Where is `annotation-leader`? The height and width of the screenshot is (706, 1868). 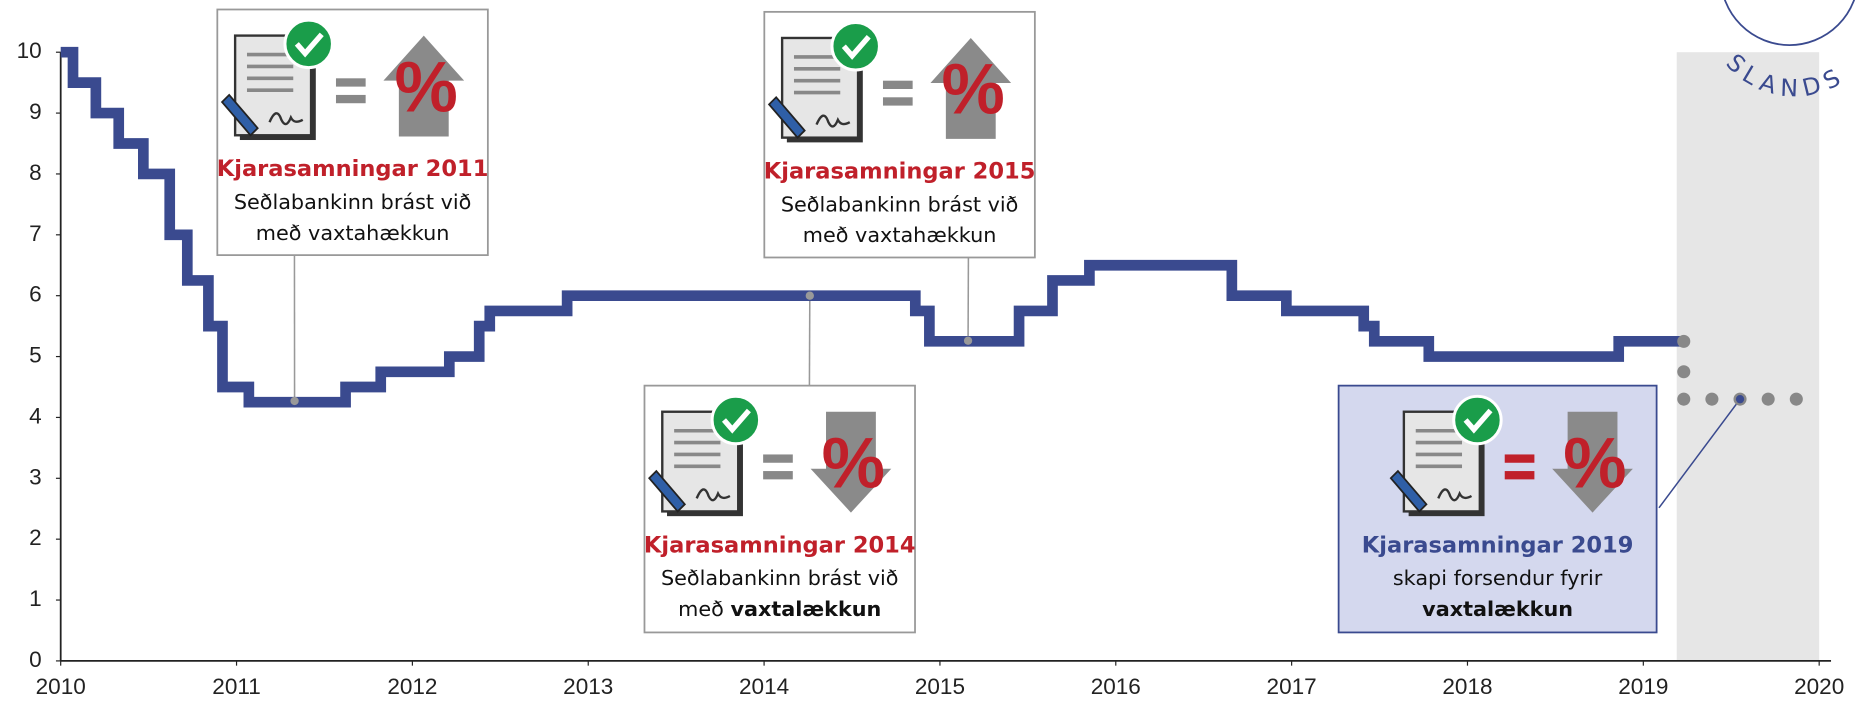 annotation-leader is located at coordinates (1699, 453).